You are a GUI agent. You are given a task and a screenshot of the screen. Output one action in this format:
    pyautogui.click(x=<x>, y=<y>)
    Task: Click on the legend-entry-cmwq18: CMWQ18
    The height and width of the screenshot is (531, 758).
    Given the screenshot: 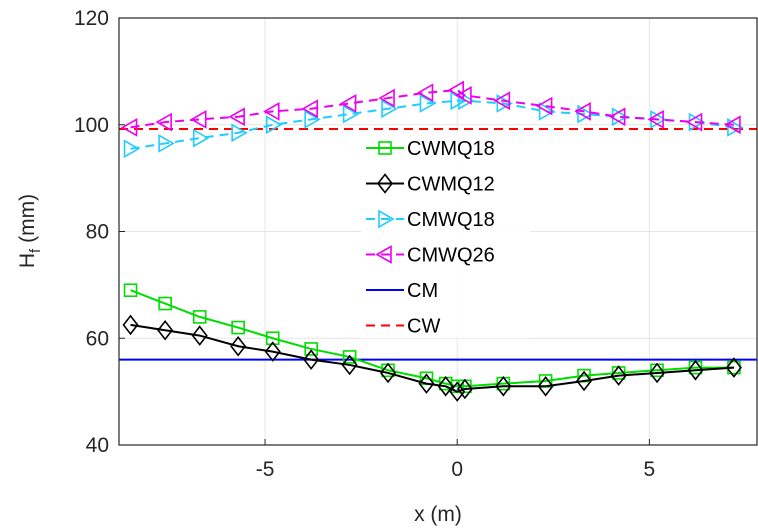 What is the action you would take?
    pyautogui.click(x=430, y=220)
    